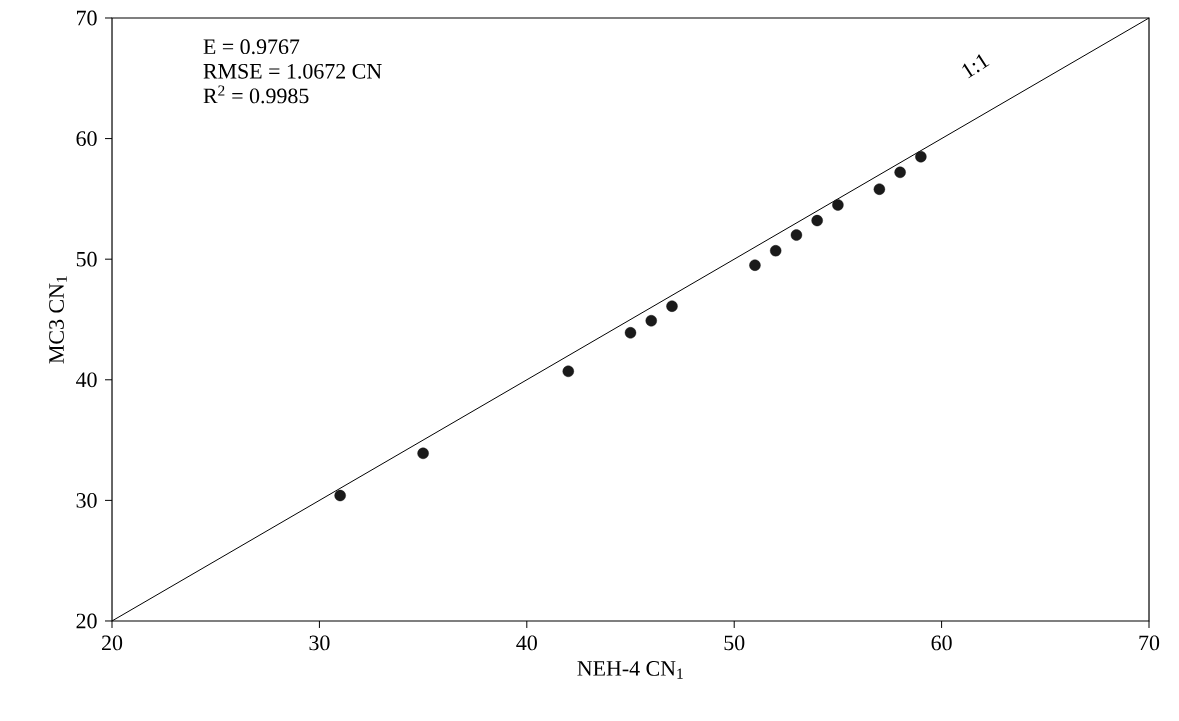 This screenshot has width=1179, height=721. What do you see at coordinates (319, 643) in the screenshot?
I see `x-tick-label: 30` at bounding box center [319, 643].